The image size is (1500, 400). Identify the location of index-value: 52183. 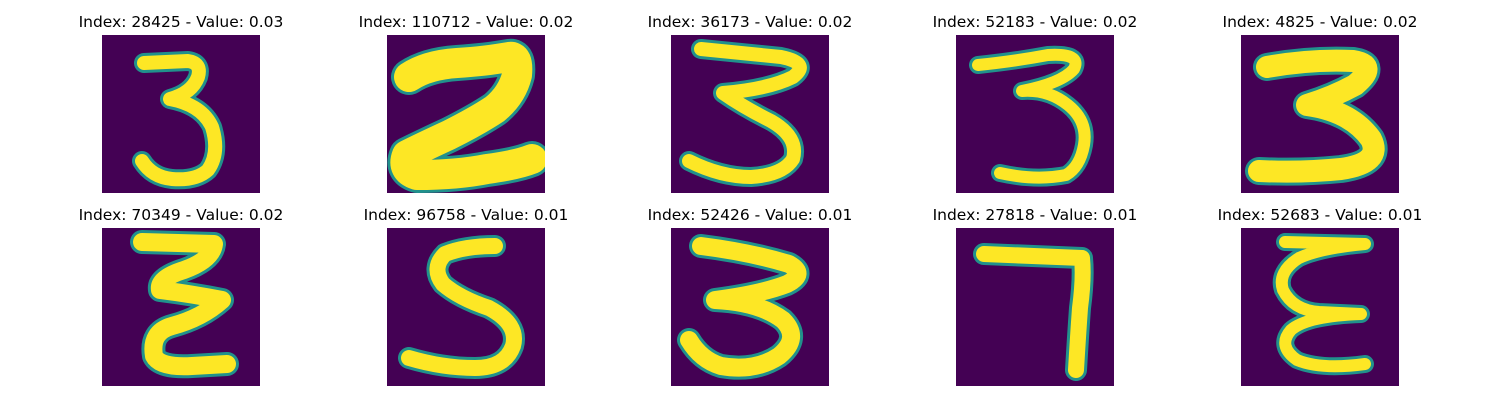
(1010, 22).